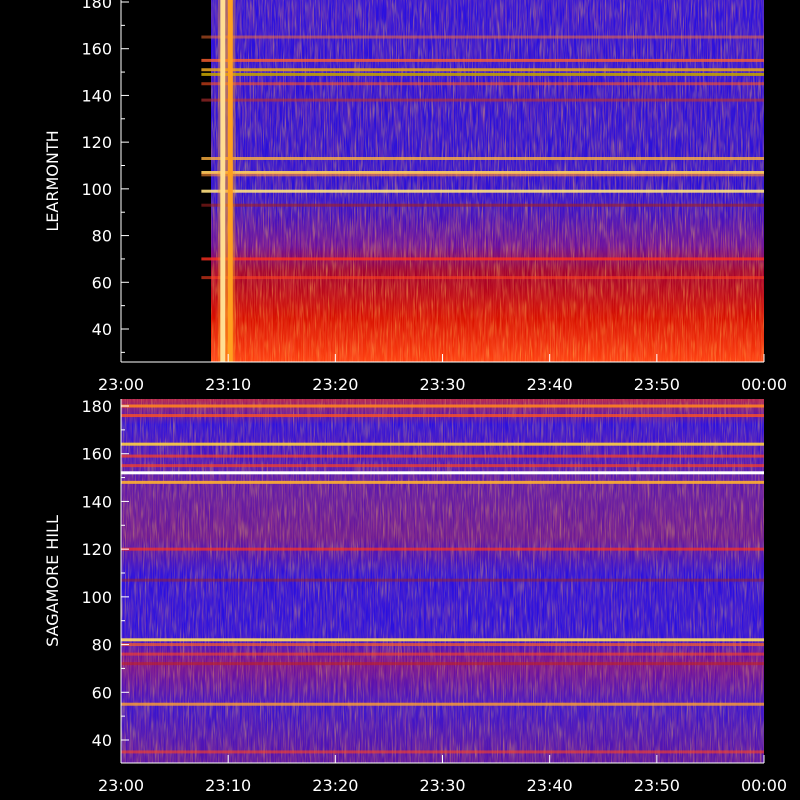 This screenshot has height=800, width=800. What do you see at coordinates (166, 181) in the screenshot?
I see `learmonth-no-data-region` at bounding box center [166, 181].